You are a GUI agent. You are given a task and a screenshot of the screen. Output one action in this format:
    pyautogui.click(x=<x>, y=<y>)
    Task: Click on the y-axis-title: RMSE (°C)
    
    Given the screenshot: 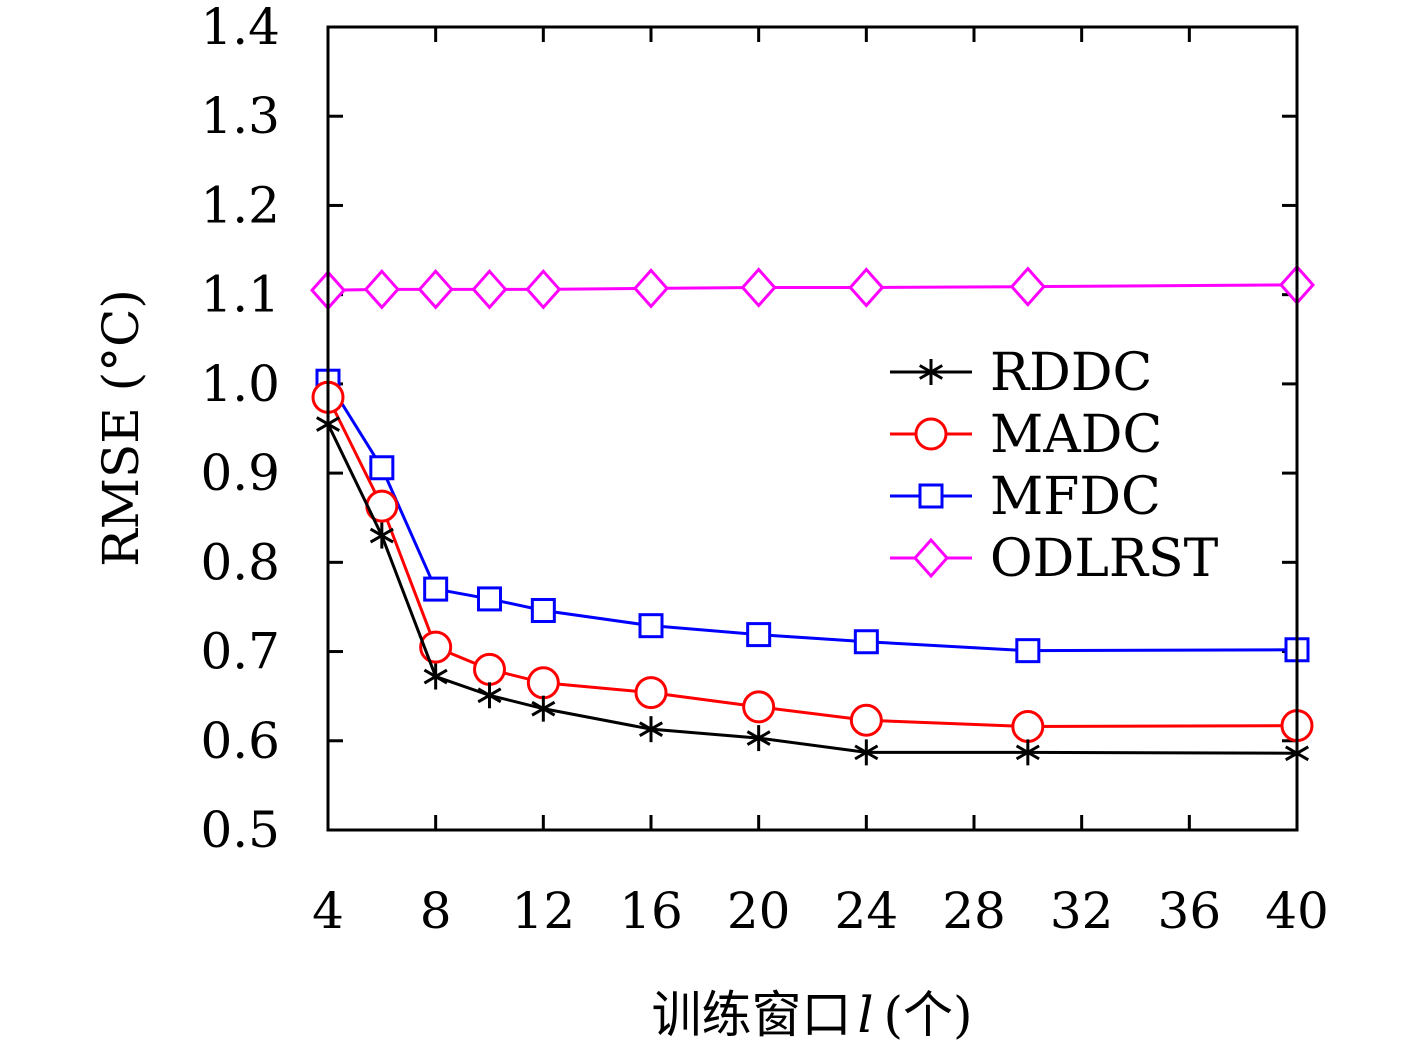 What is the action you would take?
    pyautogui.click(x=121, y=428)
    